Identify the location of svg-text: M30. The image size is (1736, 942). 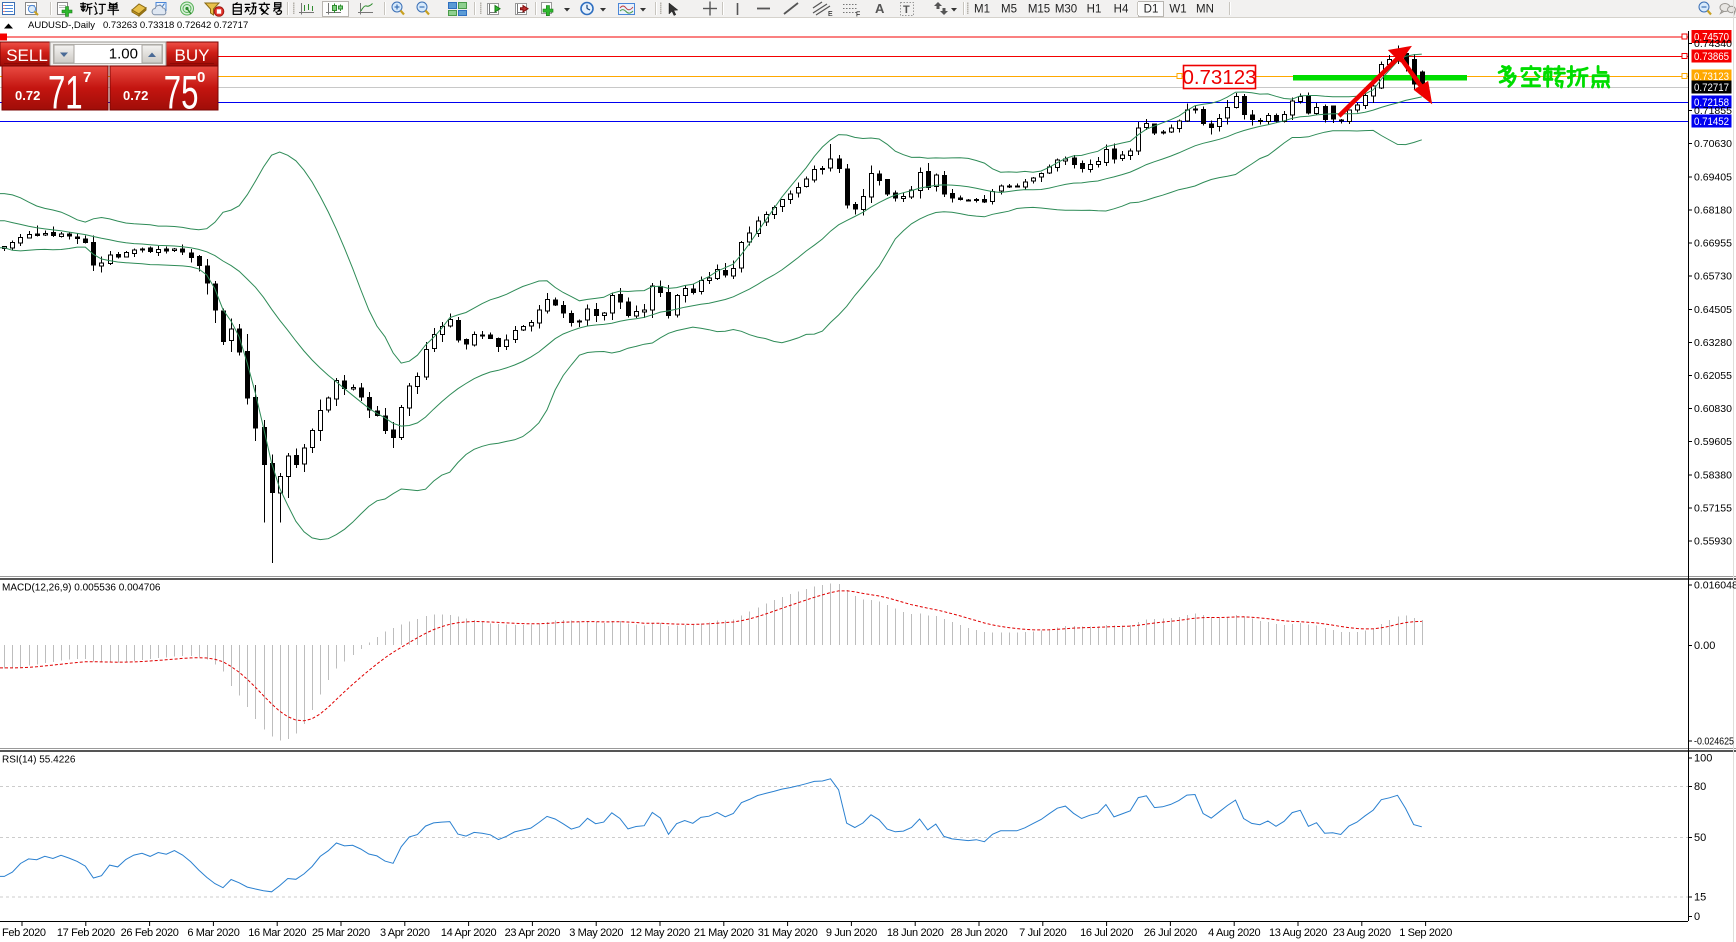
(1066, 10).